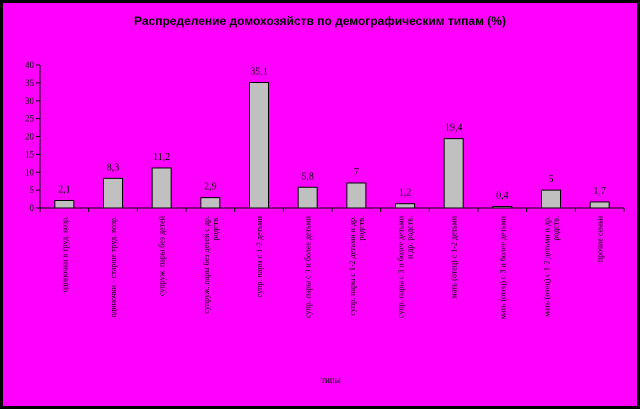 The image size is (640, 409). Describe the element at coordinates (599, 191) in the screenshot. I see `data-label-12: 1,7` at that location.